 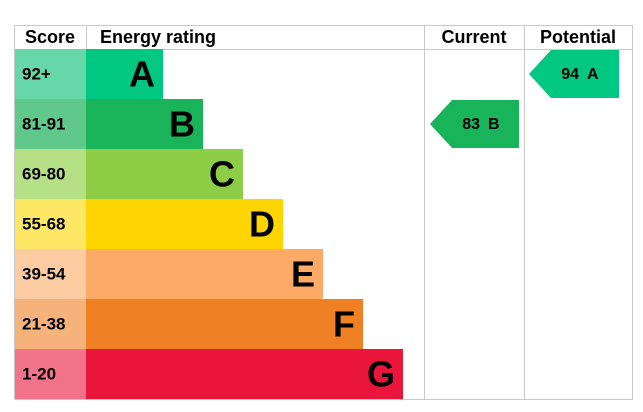 I want to click on current-value: 83, so click(x=471, y=124).